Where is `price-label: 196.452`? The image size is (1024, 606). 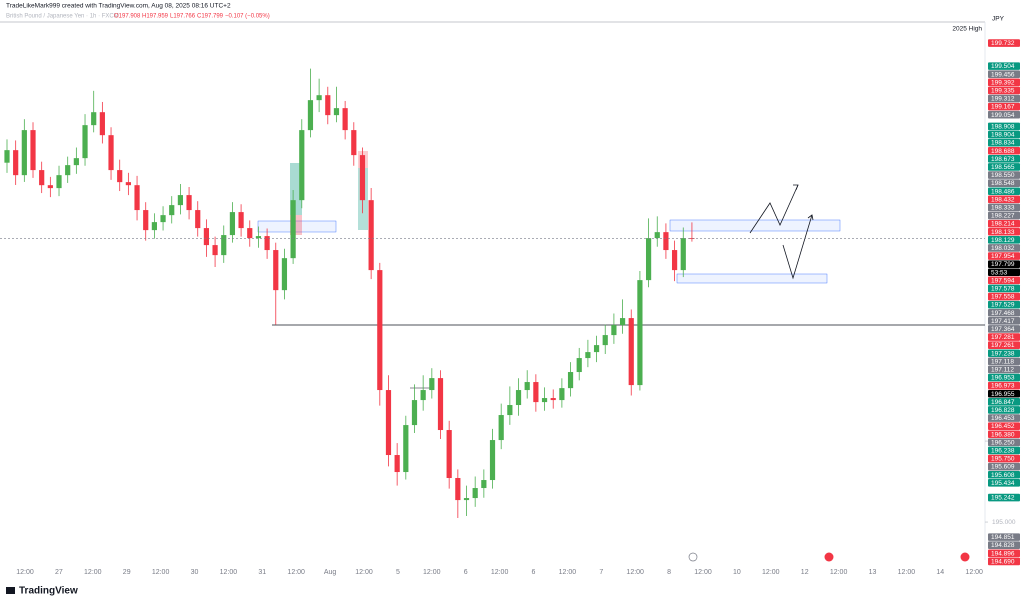
price-label: 196.452 is located at coordinates (1003, 426).